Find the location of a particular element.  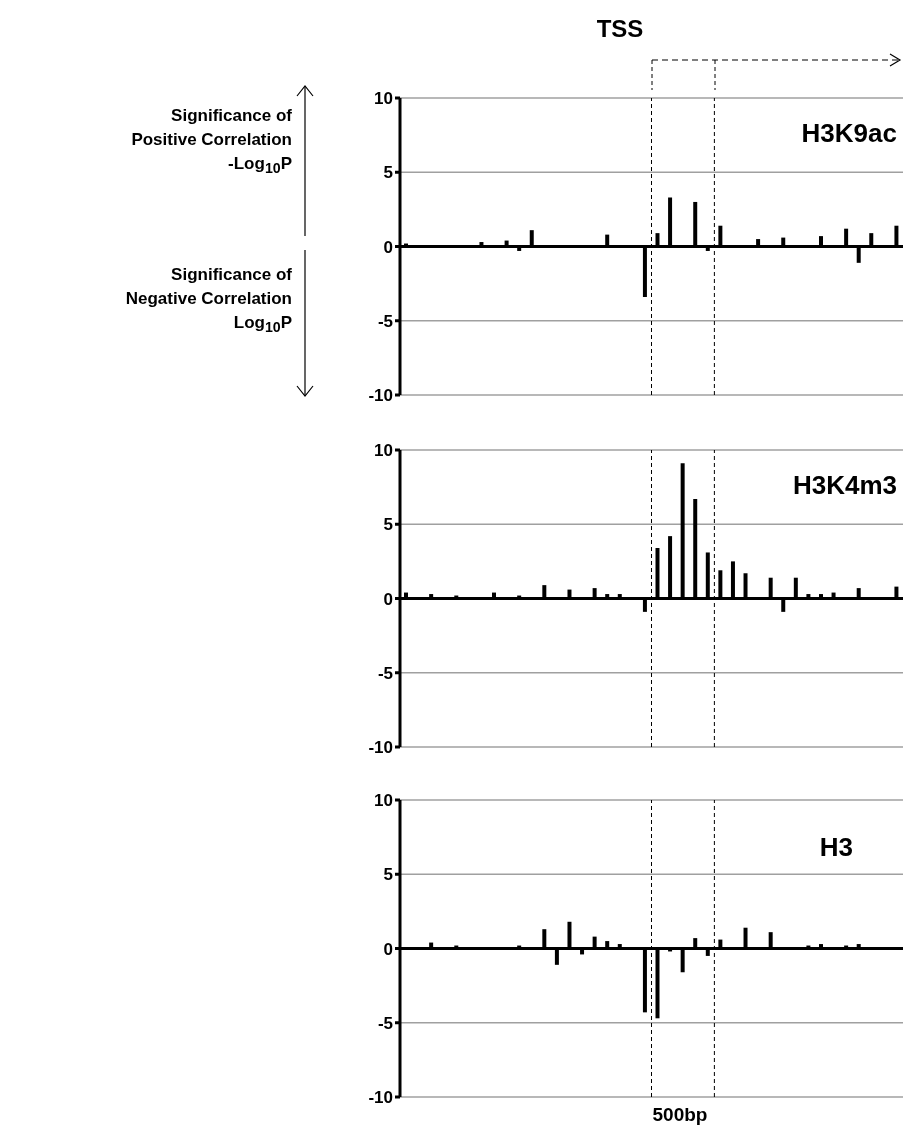

text: H3K9ac is located at coordinates (849, 133).